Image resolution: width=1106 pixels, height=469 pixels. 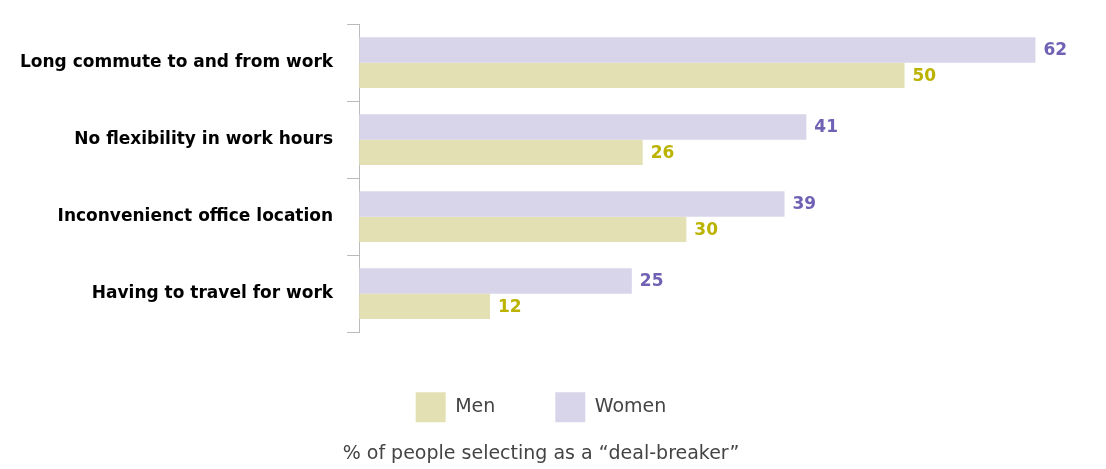 I want to click on data-label: 62, so click(x=1055, y=49).